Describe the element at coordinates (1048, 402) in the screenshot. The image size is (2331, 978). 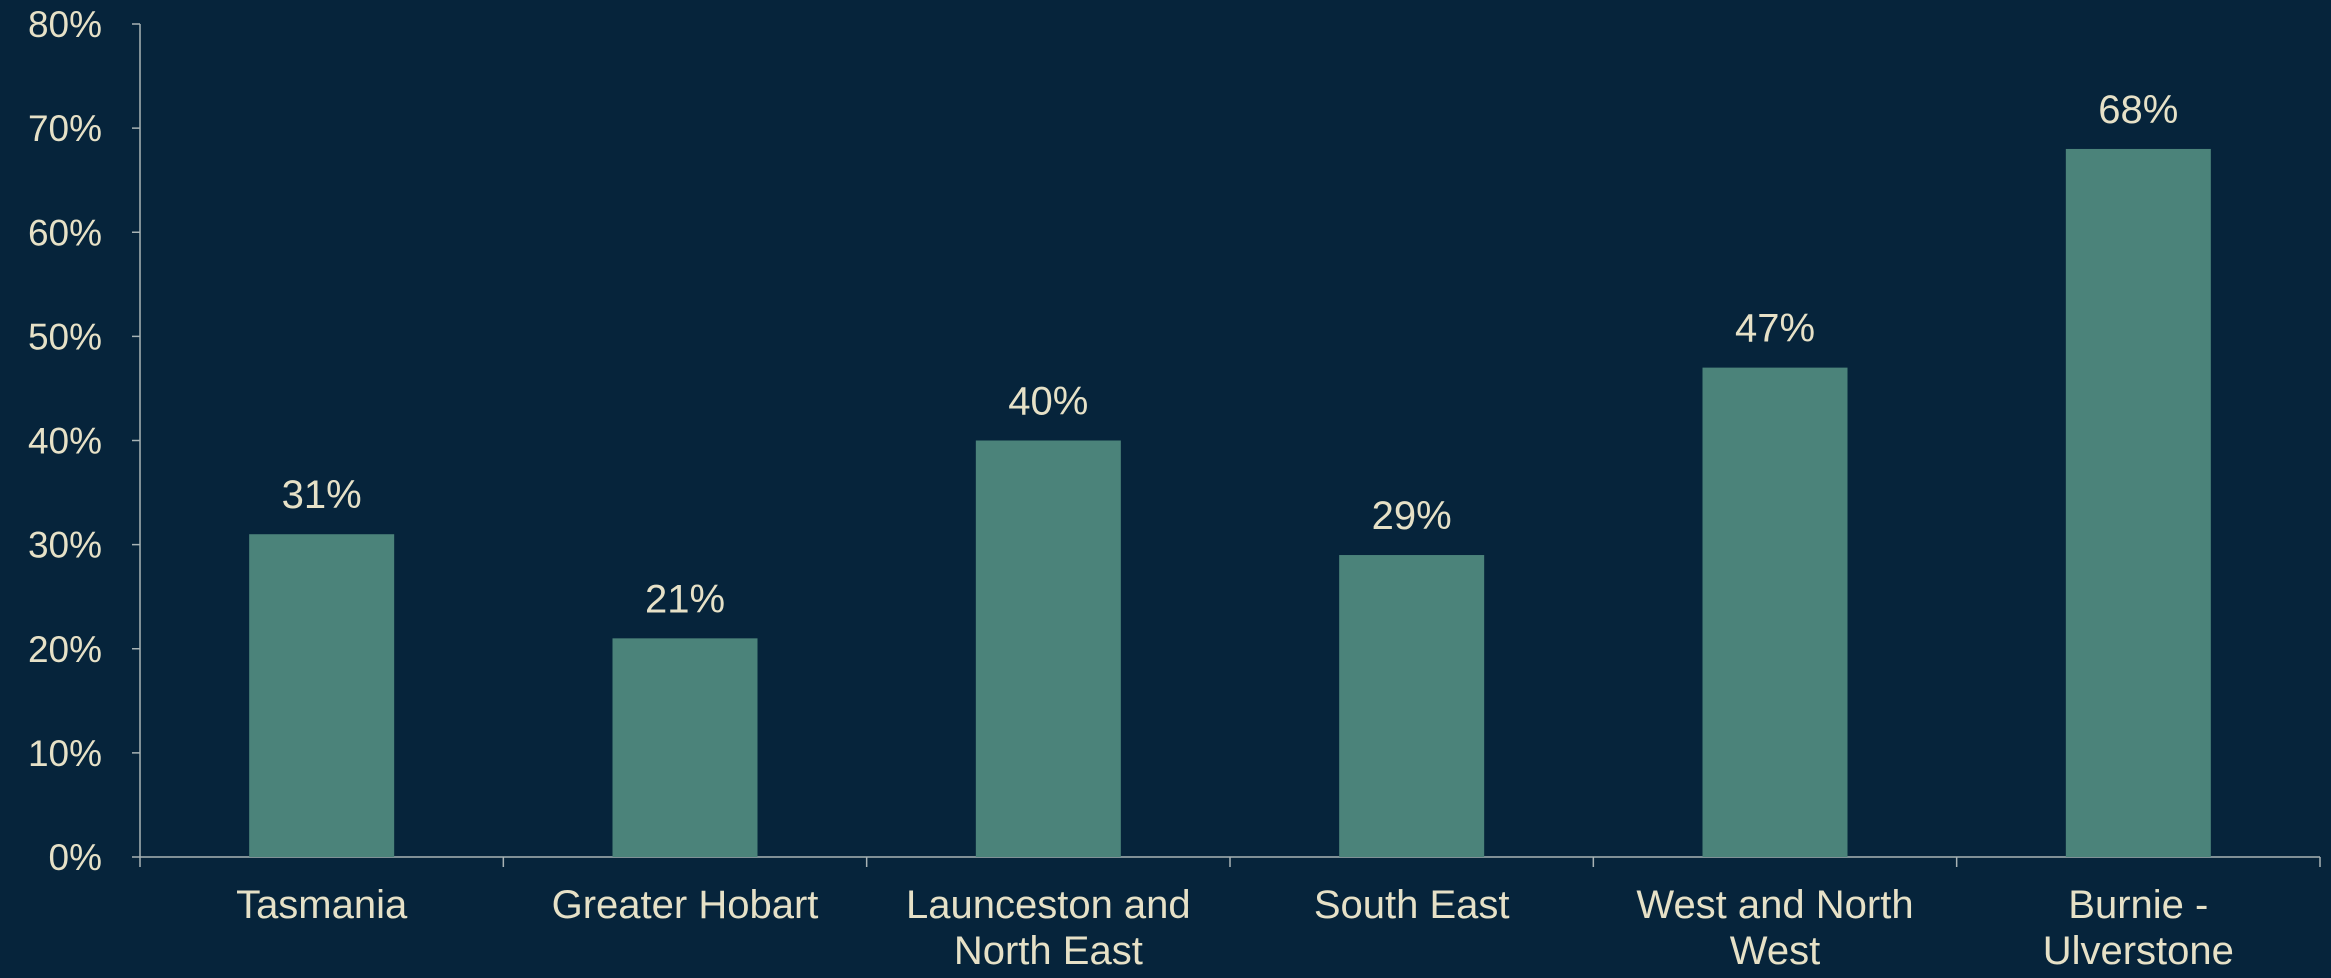
I see `data-label: 40%` at that location.